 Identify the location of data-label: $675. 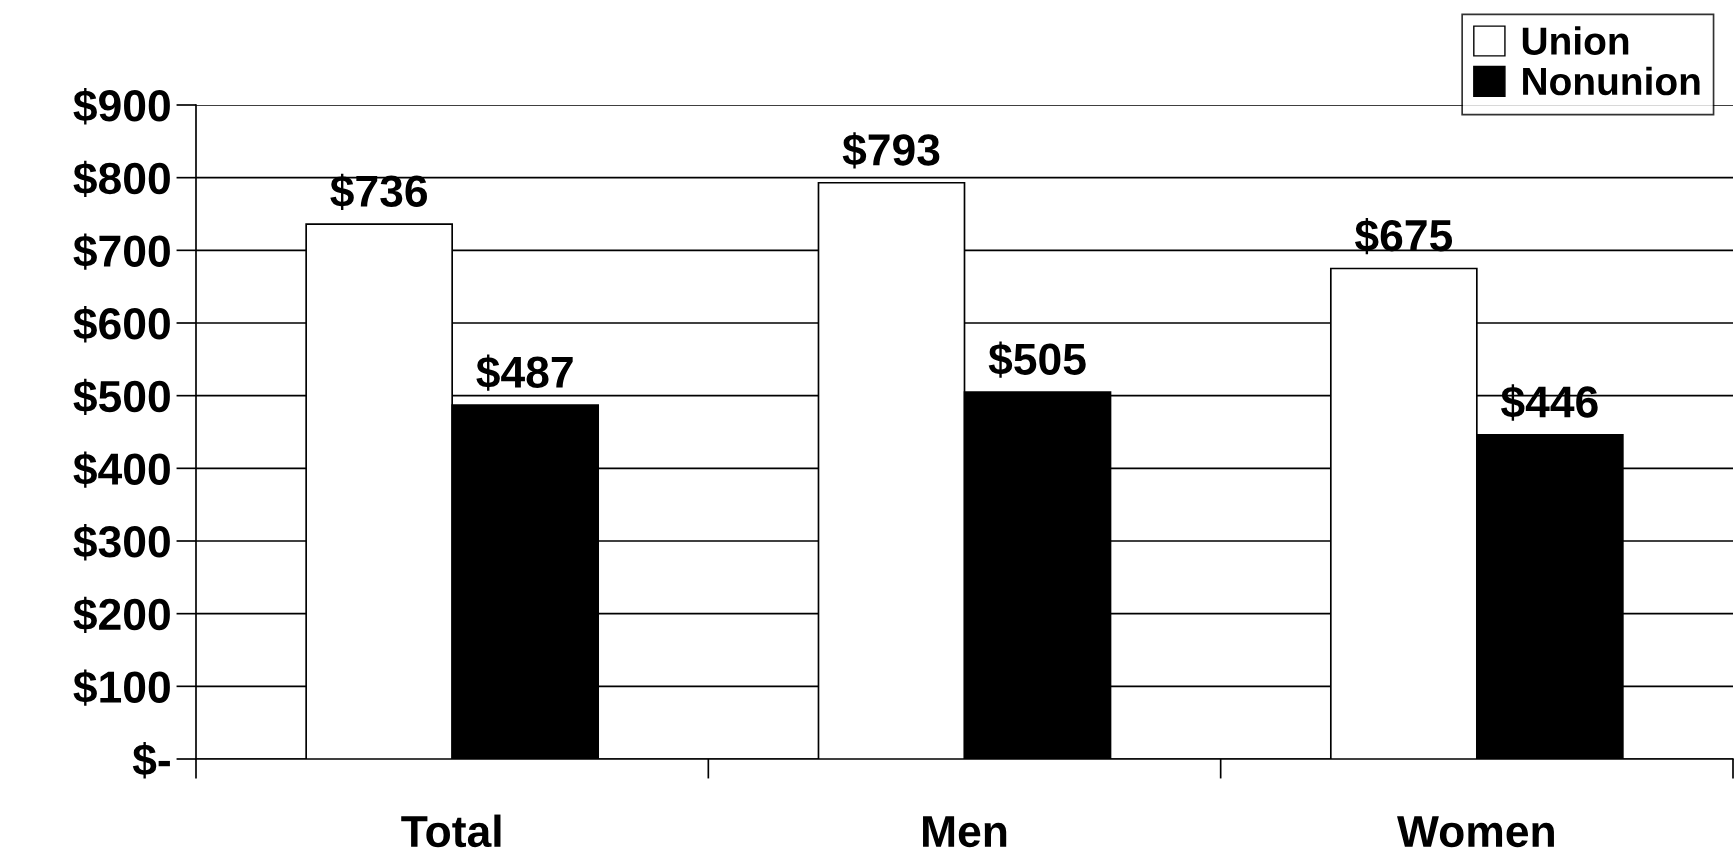
(1403, 236).